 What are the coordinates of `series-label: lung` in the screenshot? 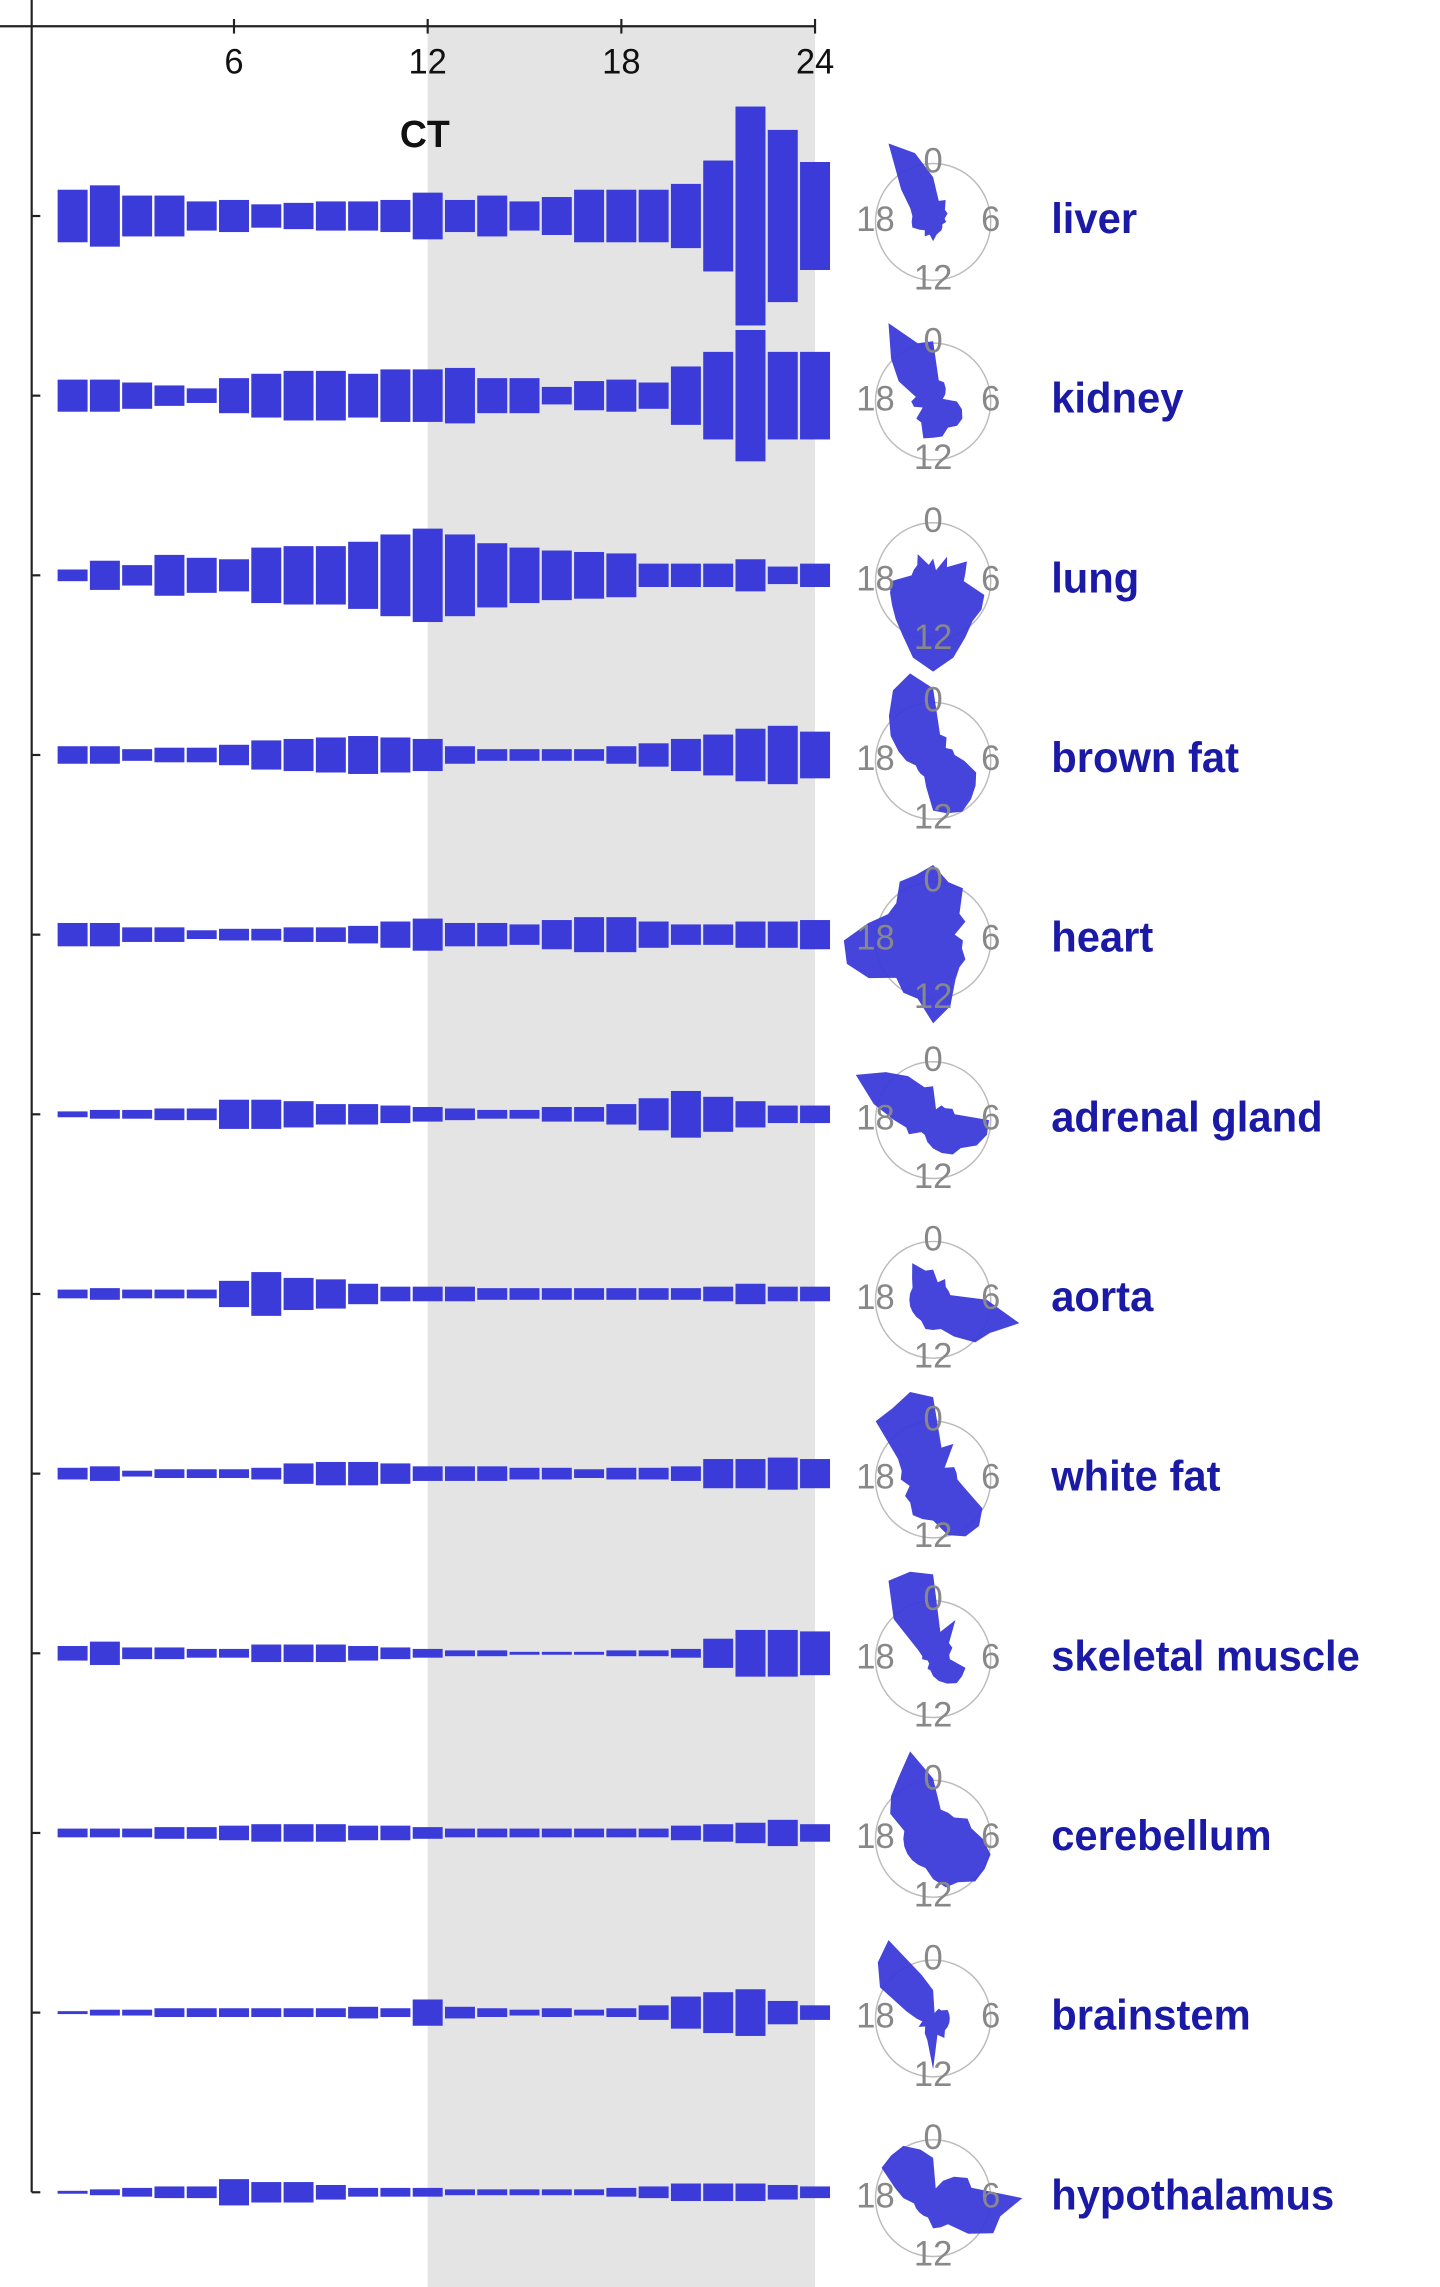 It's located at (1095, 577).